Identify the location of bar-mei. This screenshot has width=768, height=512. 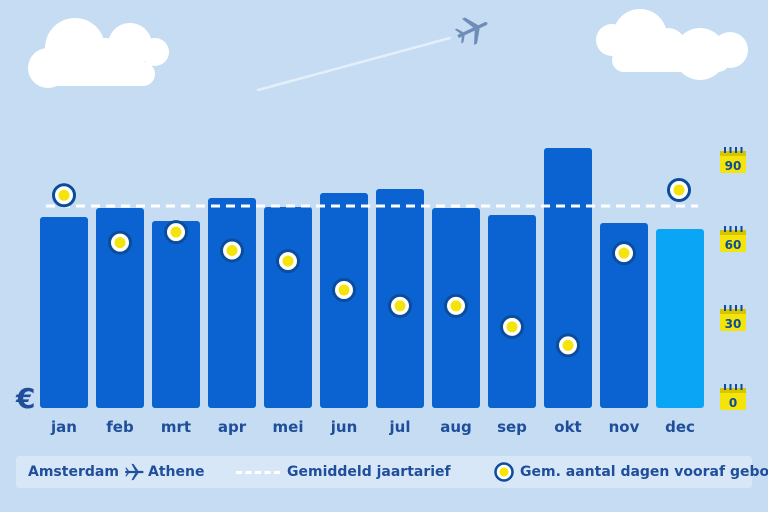
(288, 307).